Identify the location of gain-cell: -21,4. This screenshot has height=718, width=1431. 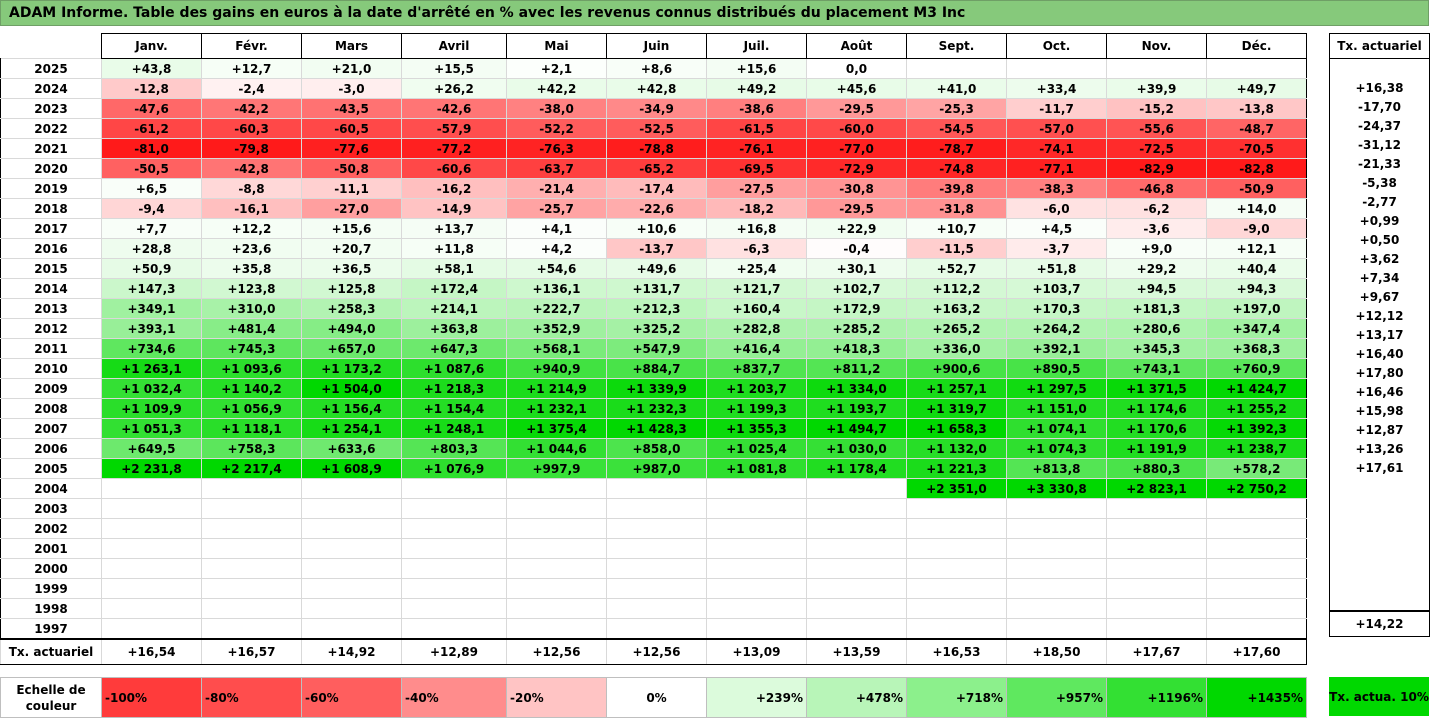
(556, 188).